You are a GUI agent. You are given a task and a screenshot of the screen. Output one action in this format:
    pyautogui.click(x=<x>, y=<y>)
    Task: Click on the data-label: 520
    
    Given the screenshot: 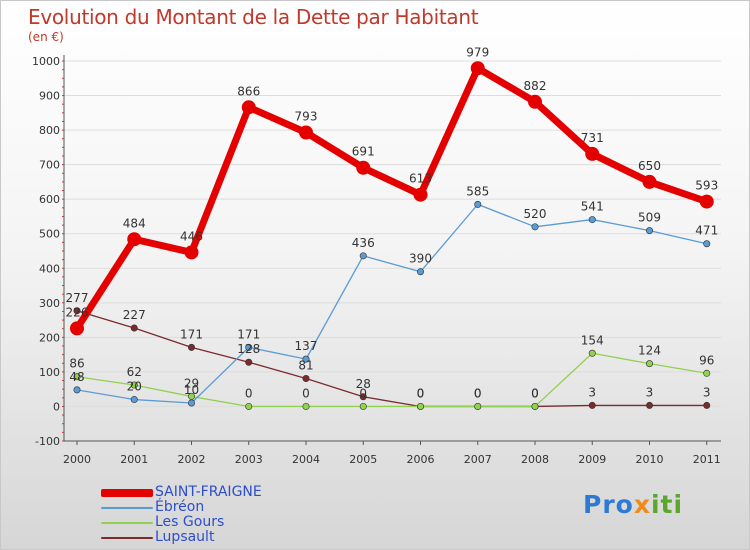 What is the action you would take?
    pyautogui.click(x=535, y=214)
    